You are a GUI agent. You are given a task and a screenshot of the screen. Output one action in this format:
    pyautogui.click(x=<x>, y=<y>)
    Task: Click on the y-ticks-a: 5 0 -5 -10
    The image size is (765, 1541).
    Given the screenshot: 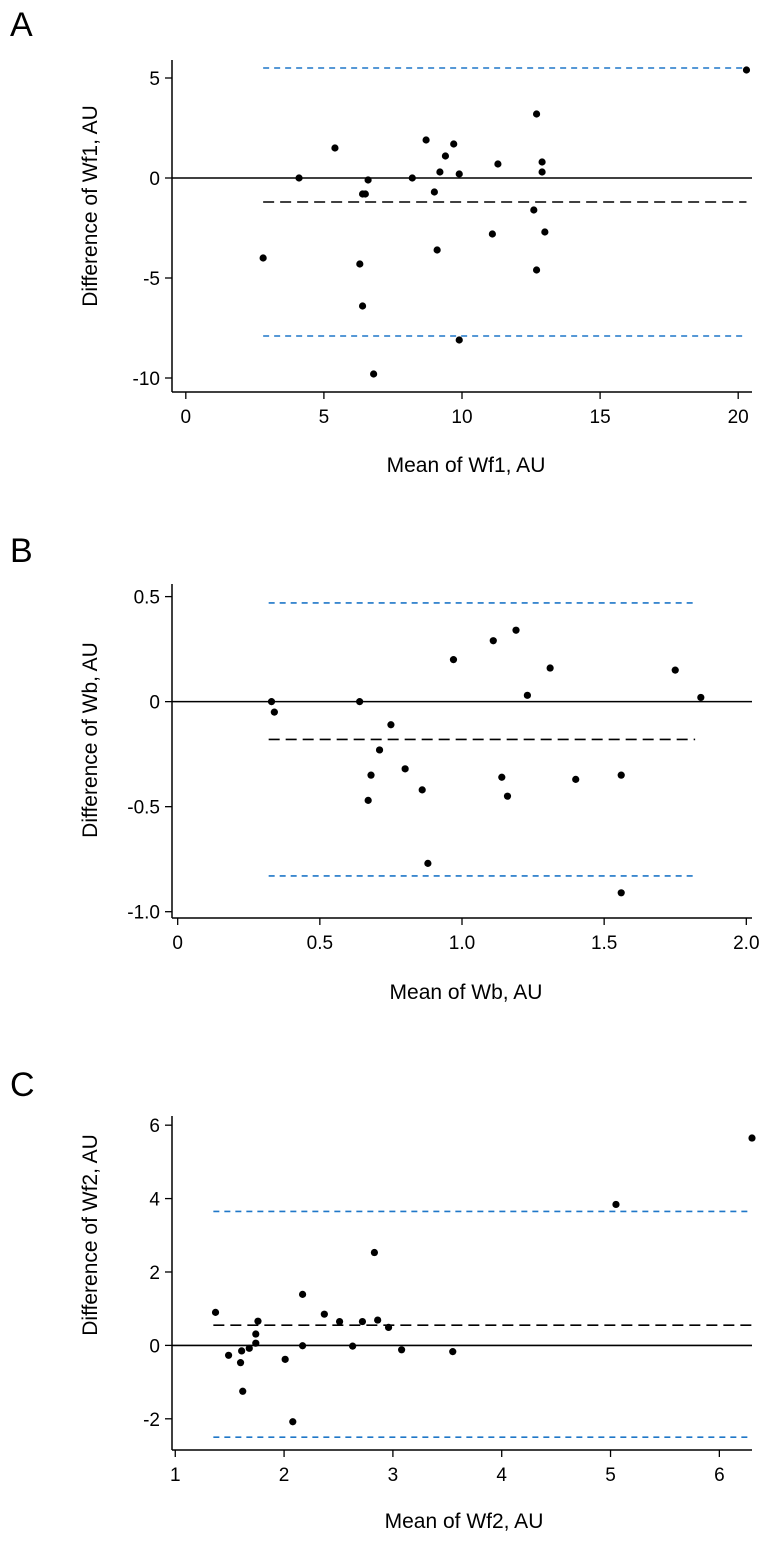 What is the action you would take?
    pyautogui.click(x=152, y=229)
    